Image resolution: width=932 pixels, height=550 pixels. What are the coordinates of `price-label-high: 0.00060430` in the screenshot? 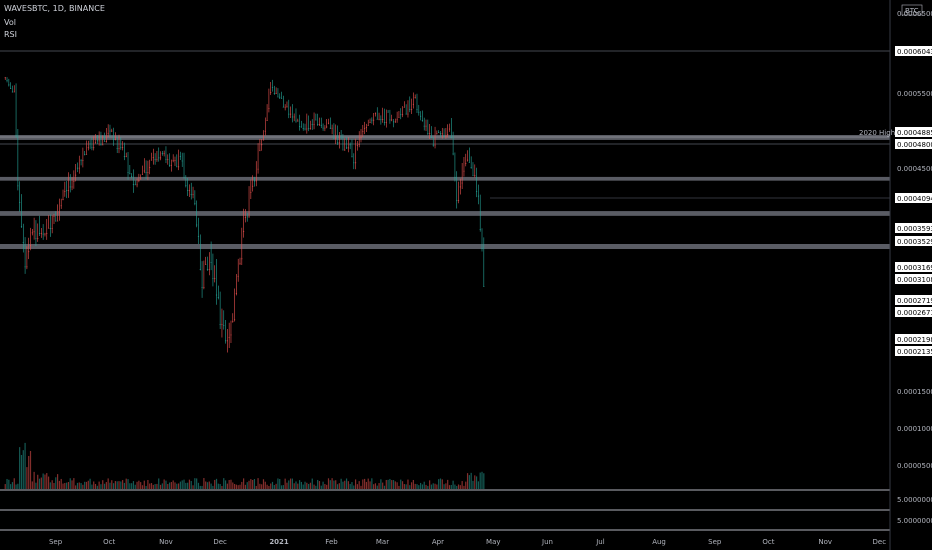 It's located at (914, 52).